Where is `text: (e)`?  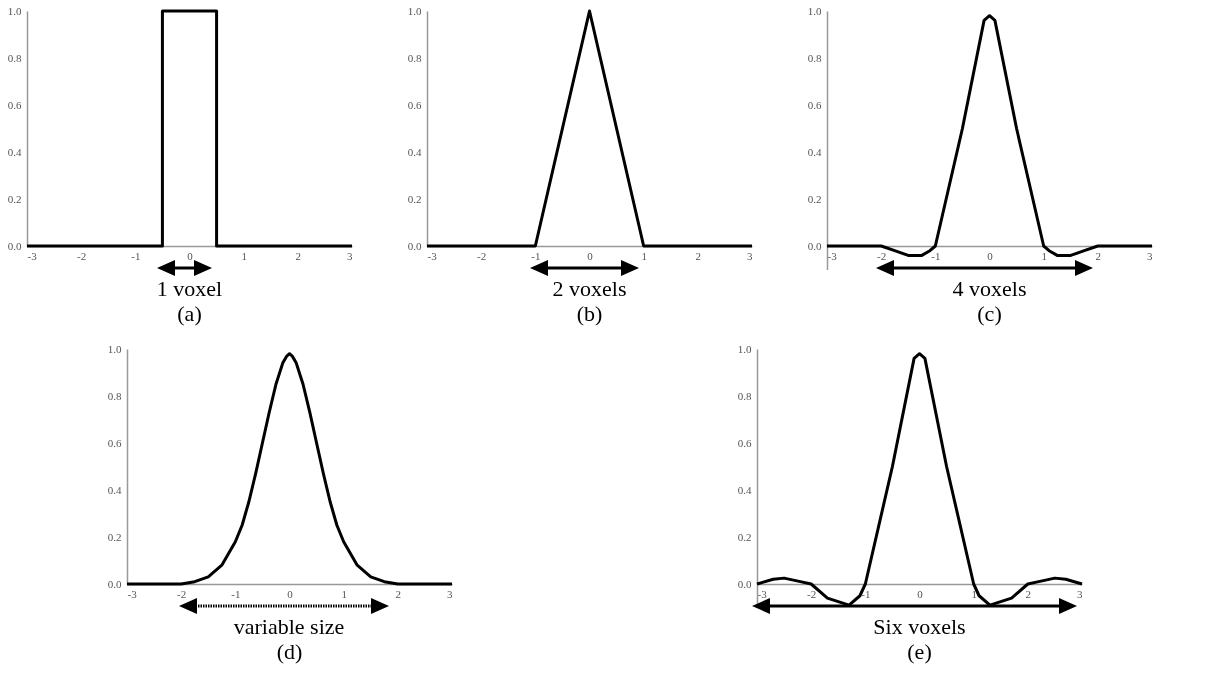 text: (e) is located at coordinates (919, 651).